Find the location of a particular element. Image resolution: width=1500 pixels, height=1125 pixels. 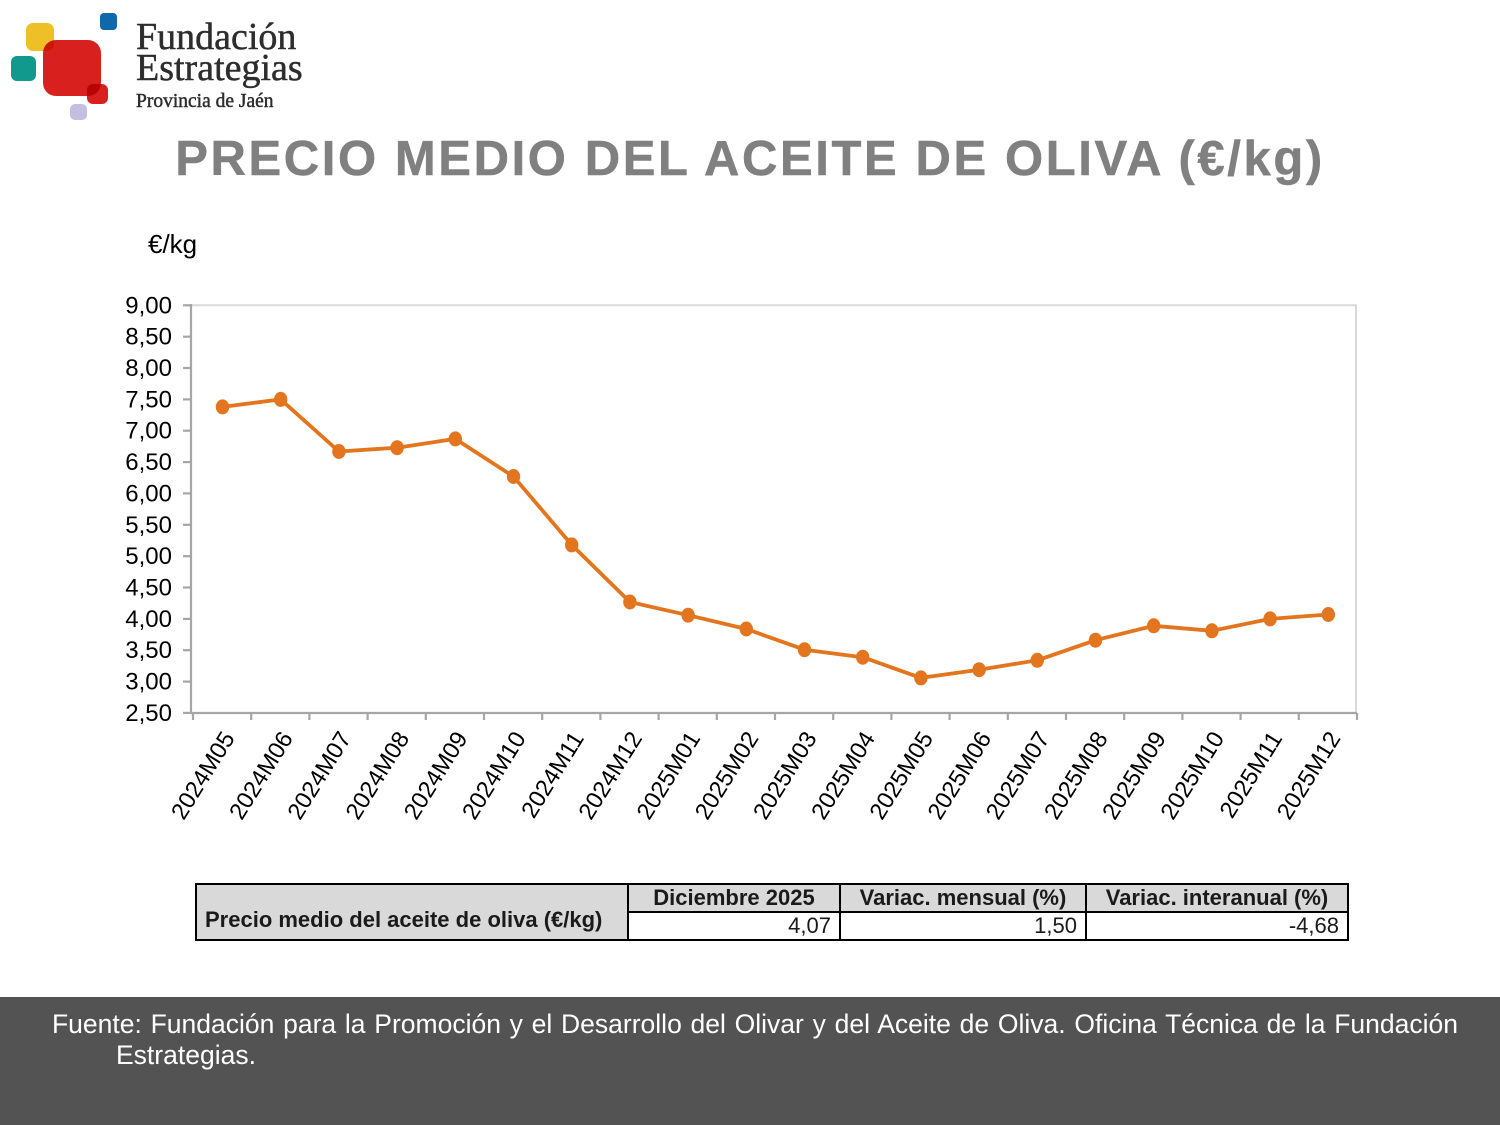

svg-text: 8,50 is located at coordinates (148, 337).